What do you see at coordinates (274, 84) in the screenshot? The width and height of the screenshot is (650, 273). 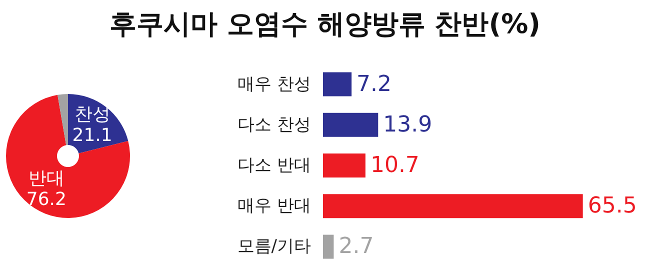 I see `y-tick-label: 매우 찬성` at bounding box center [274, 84].